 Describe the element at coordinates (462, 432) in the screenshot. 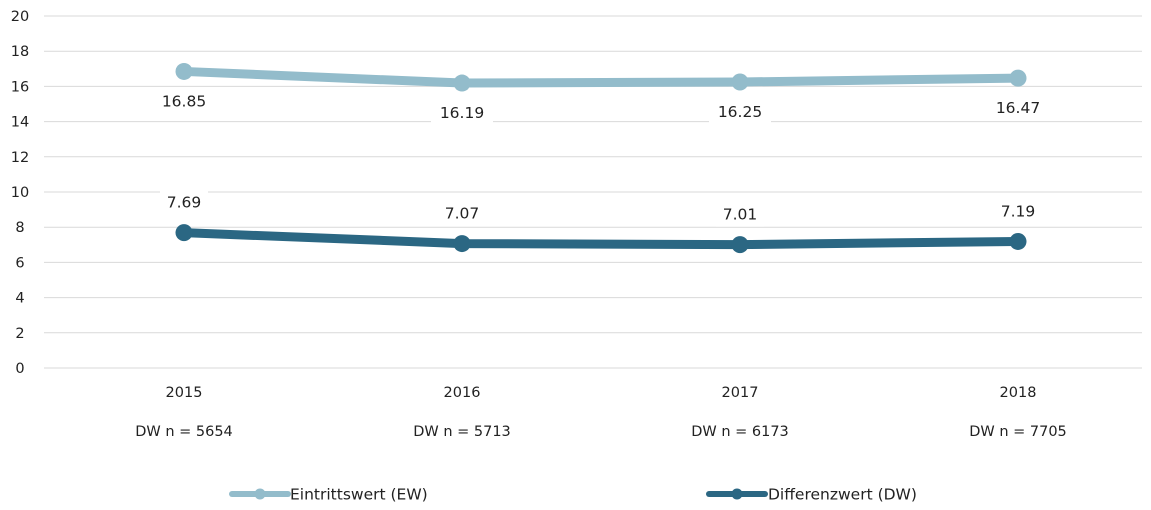

I see `x-tick-sublabel: DW n = 5713` at that location.